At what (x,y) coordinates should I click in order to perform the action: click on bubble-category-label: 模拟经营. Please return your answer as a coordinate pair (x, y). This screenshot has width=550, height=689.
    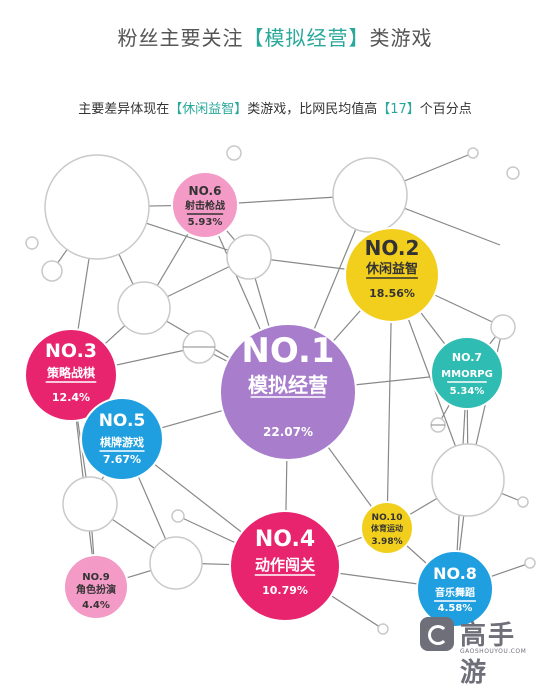
    Looking at the image, I should click on (288, 385).